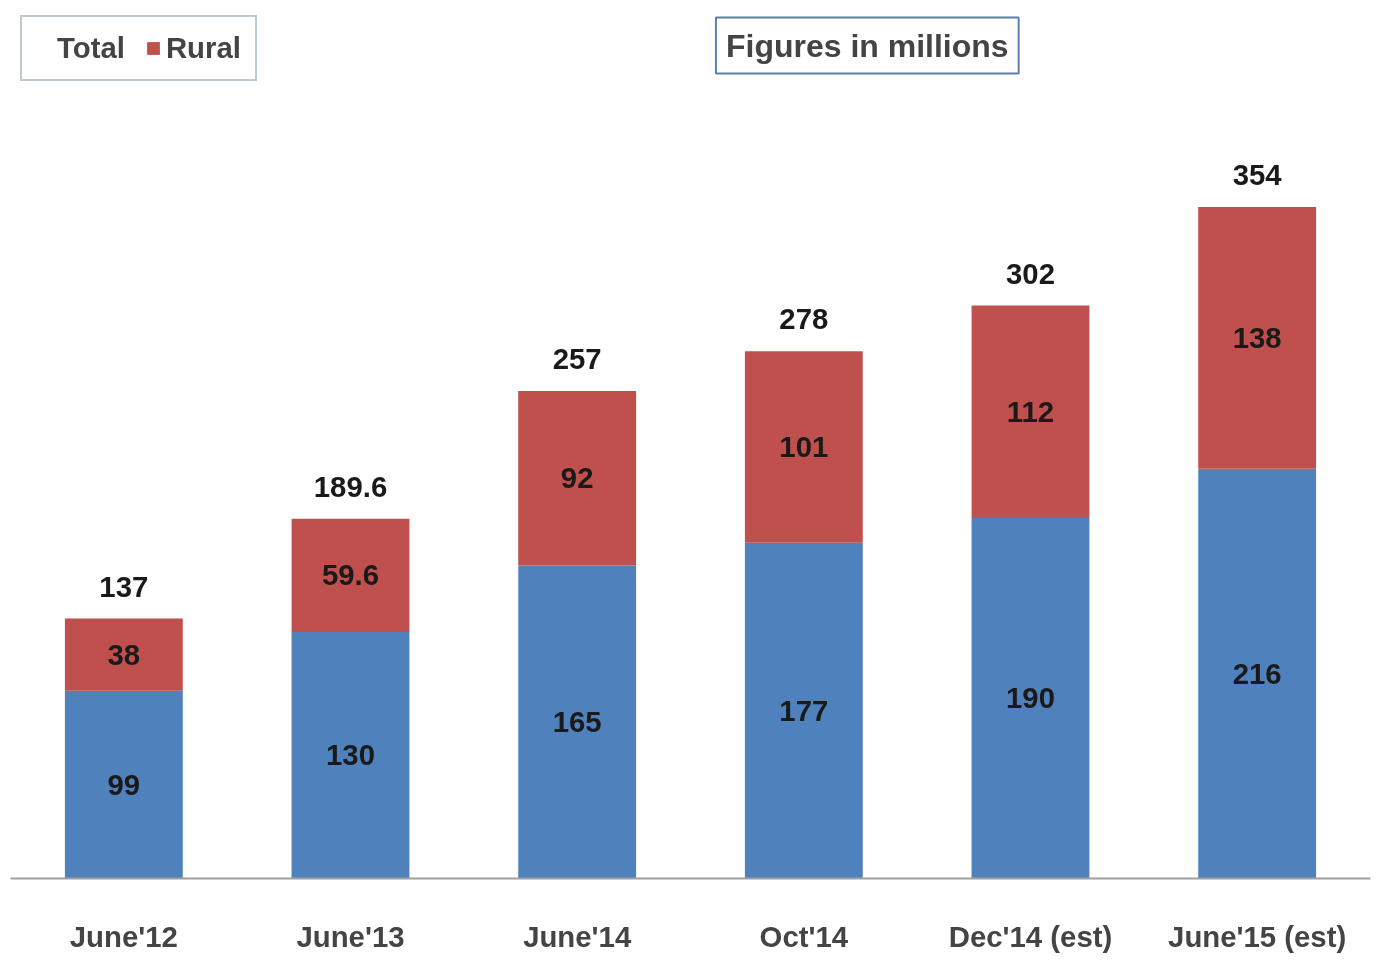 This screenshot has width=1391, height=967. Describe the element at coordinates (1030, 273) in the screenshot. I see `total-label: 302` at that location.